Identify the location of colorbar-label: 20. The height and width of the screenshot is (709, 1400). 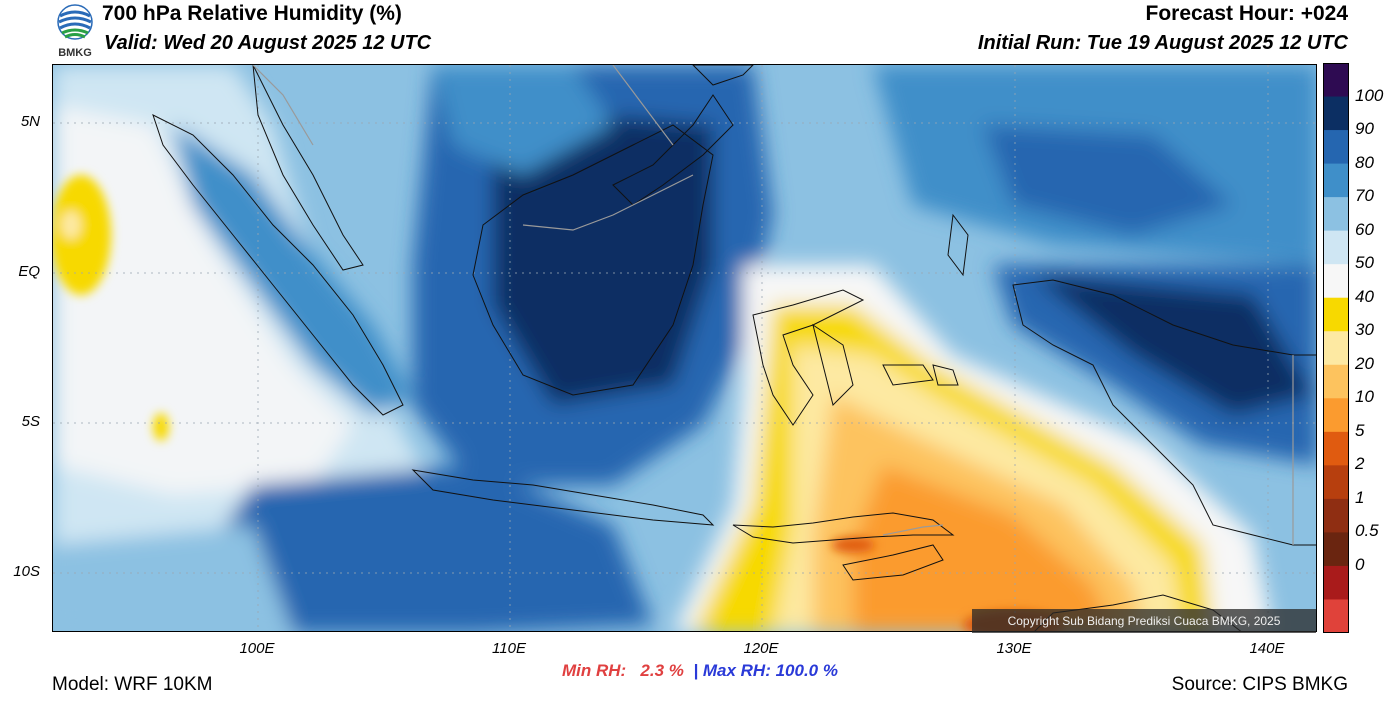
(1364, 363).